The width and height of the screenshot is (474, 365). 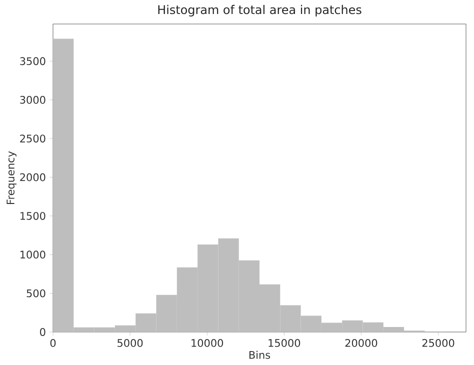 I want to click on y-tick-label: 1000, so click(x=33, y=254).